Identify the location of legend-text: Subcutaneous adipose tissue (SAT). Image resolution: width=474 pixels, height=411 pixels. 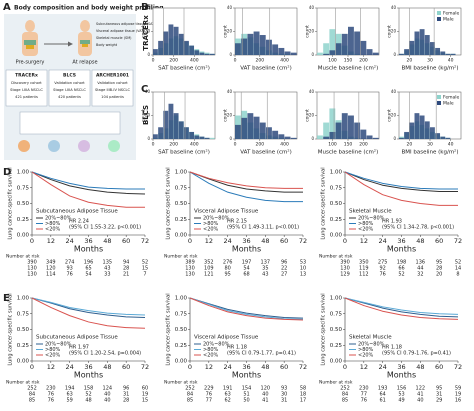
(126, 24).